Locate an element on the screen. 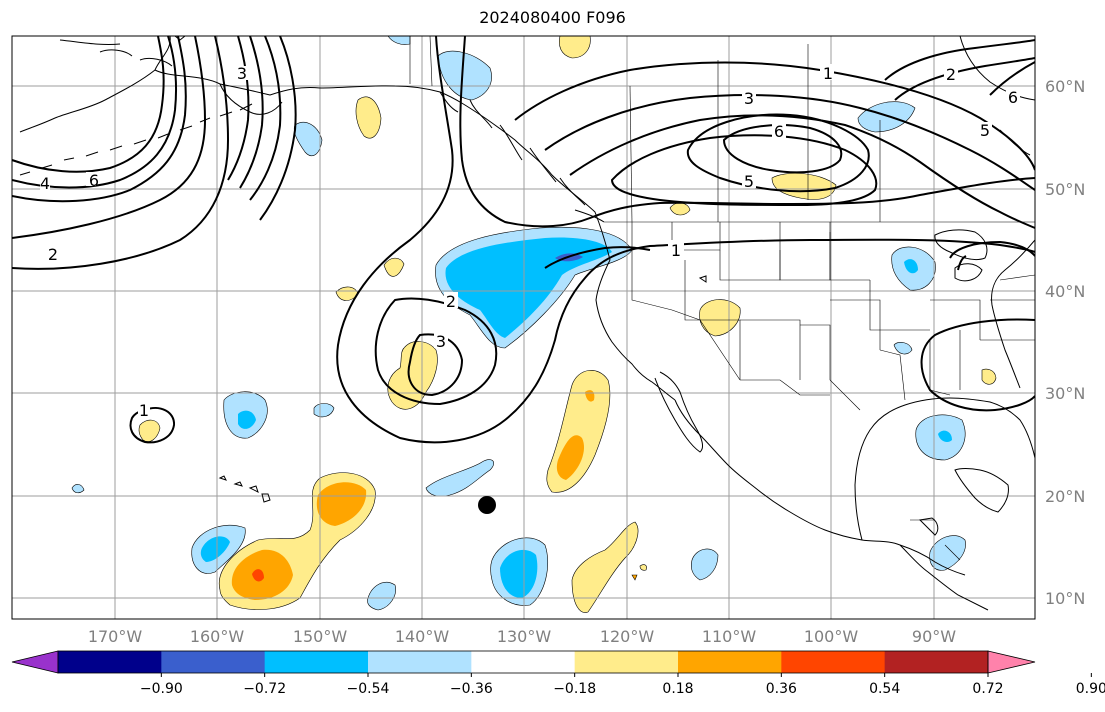  latitude-label: 10°N is located at coordinates (1065, 598).